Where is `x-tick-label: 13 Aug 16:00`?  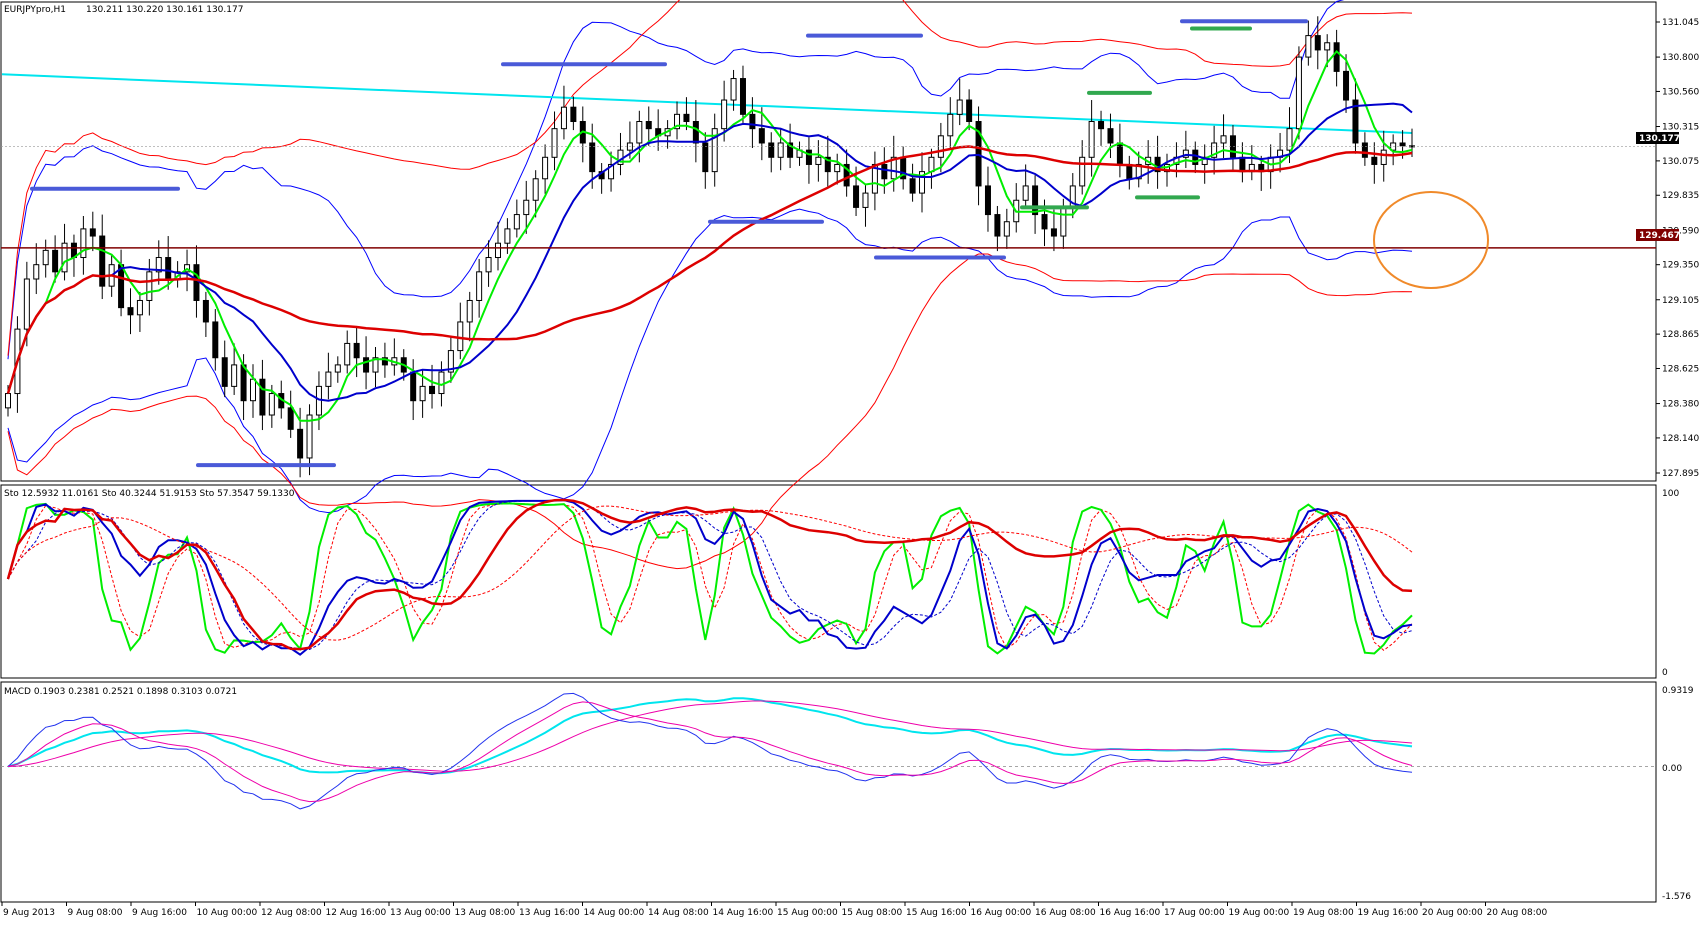 x-tick-label: 13 Aug 16:00 is located at coordinates (549, 913).